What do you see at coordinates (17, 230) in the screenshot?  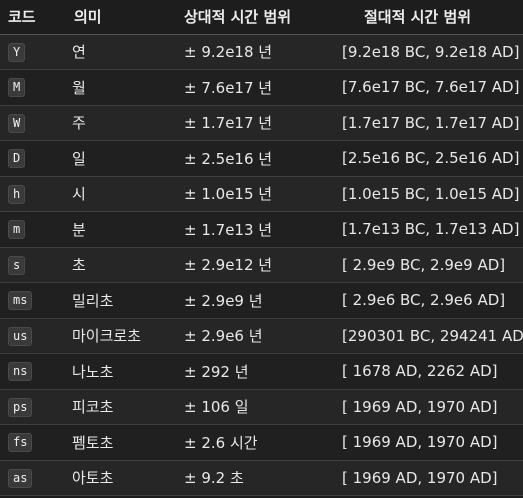 I see `code-badge: m` at bounding box center [17, 230].